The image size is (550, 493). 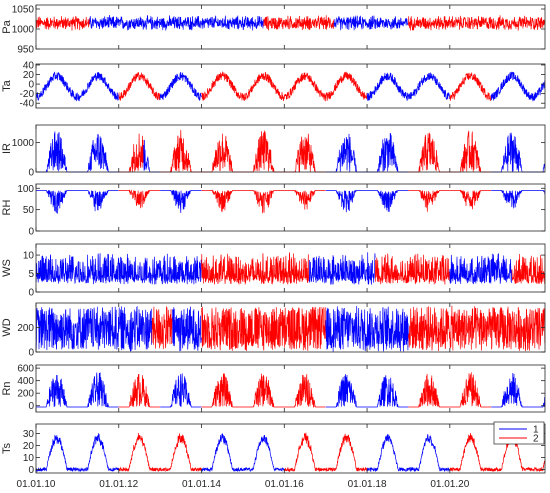 I want to click on y-tick-label: 400, so click(x=25, y=381).